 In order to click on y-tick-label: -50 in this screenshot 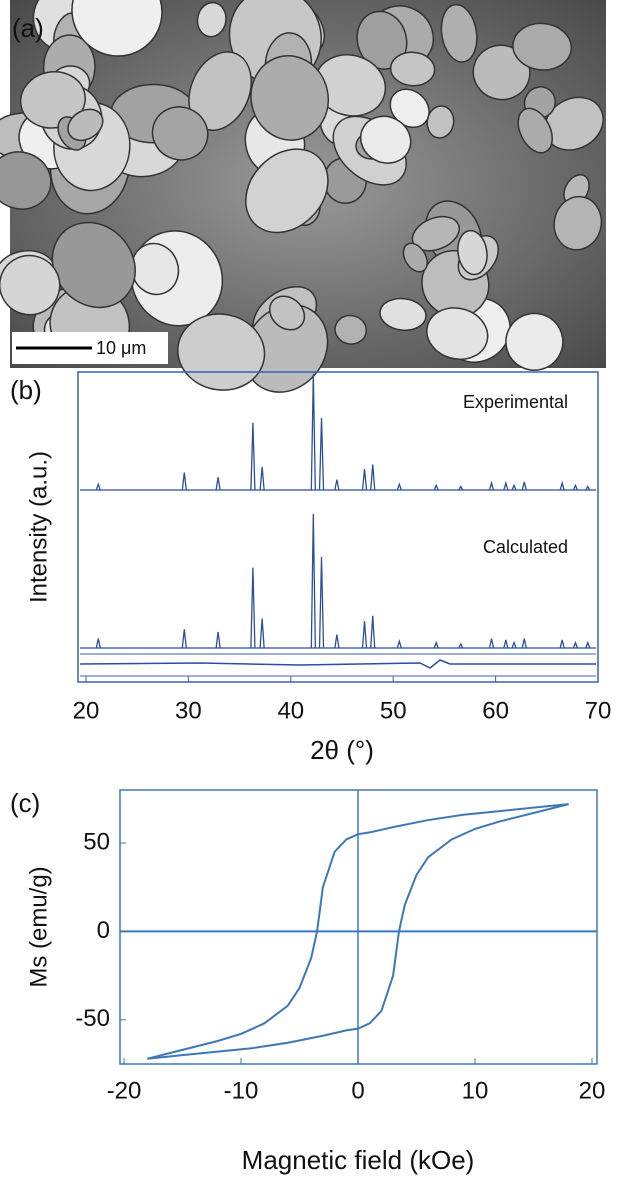, I will do `click(92, 1018)`.